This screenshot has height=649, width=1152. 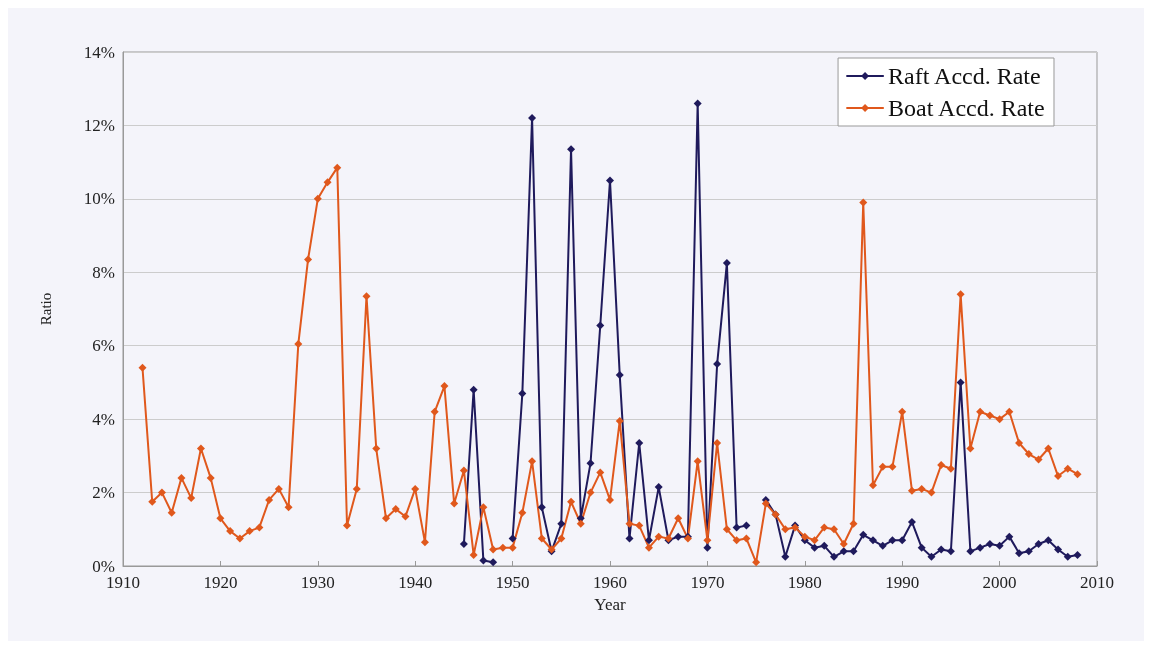 What do you see at coordinates (610, 582) in the screenshot?
I see `x-tick-label: 1960` at bounding box center [610, 582].